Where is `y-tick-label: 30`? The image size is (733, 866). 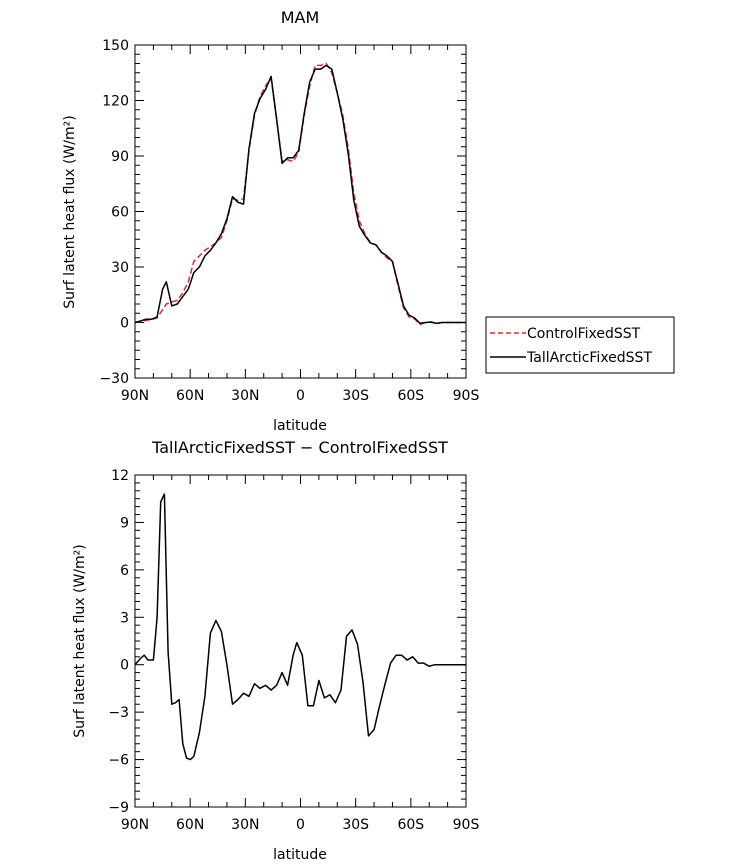
y-tick-label: 30 is located at coordinates (120, 268).